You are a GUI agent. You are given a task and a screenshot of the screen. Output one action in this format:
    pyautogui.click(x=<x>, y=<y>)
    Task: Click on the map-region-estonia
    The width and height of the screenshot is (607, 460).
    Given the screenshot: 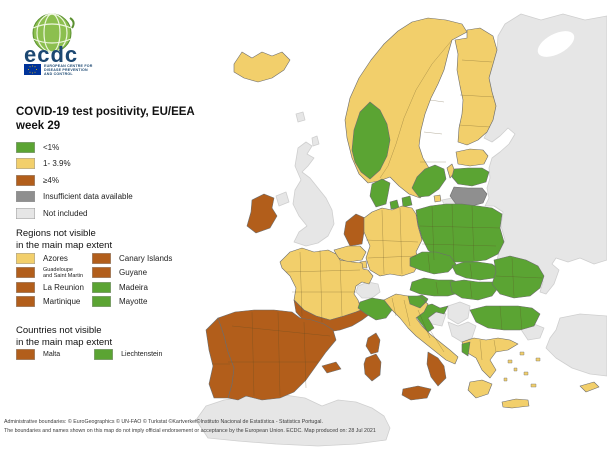 What is the action you would take?
    pyautogui.click(x=472, y=157)
    